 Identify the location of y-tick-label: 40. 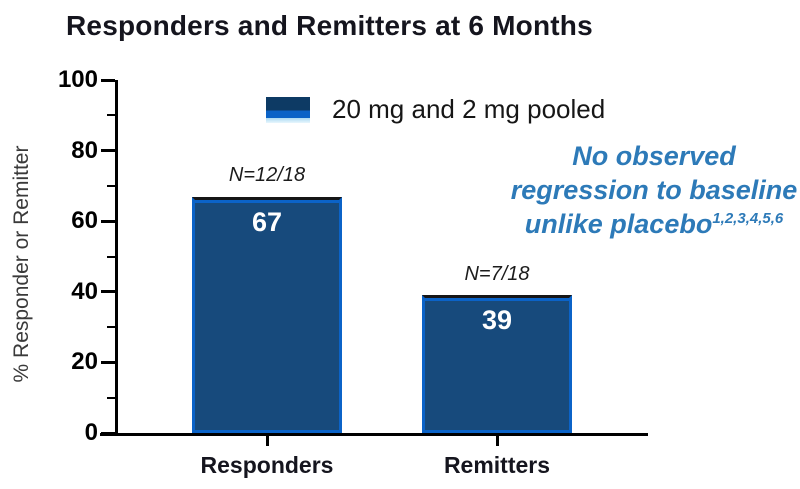
(84, 291).